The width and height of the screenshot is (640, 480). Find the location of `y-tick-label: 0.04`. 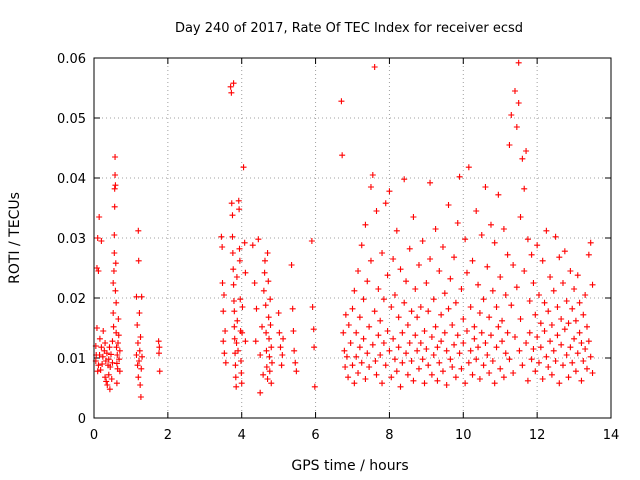

y-tick-label: 0.04 is located at coordinates (71, 179).